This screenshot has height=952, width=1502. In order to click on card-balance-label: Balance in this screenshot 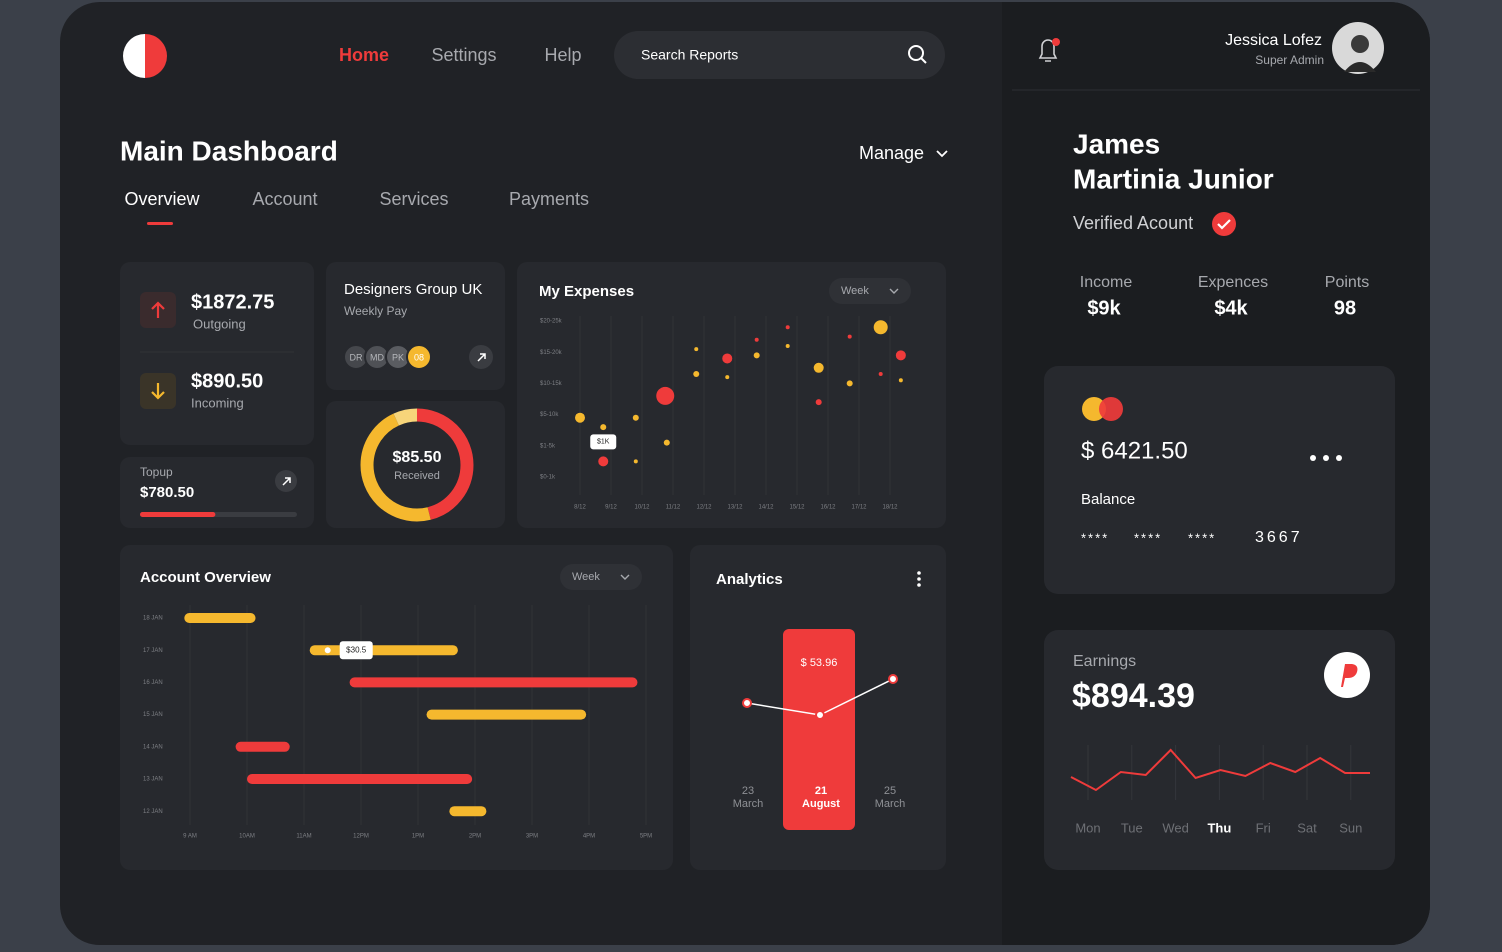, I will do `click(1108, 499)`.